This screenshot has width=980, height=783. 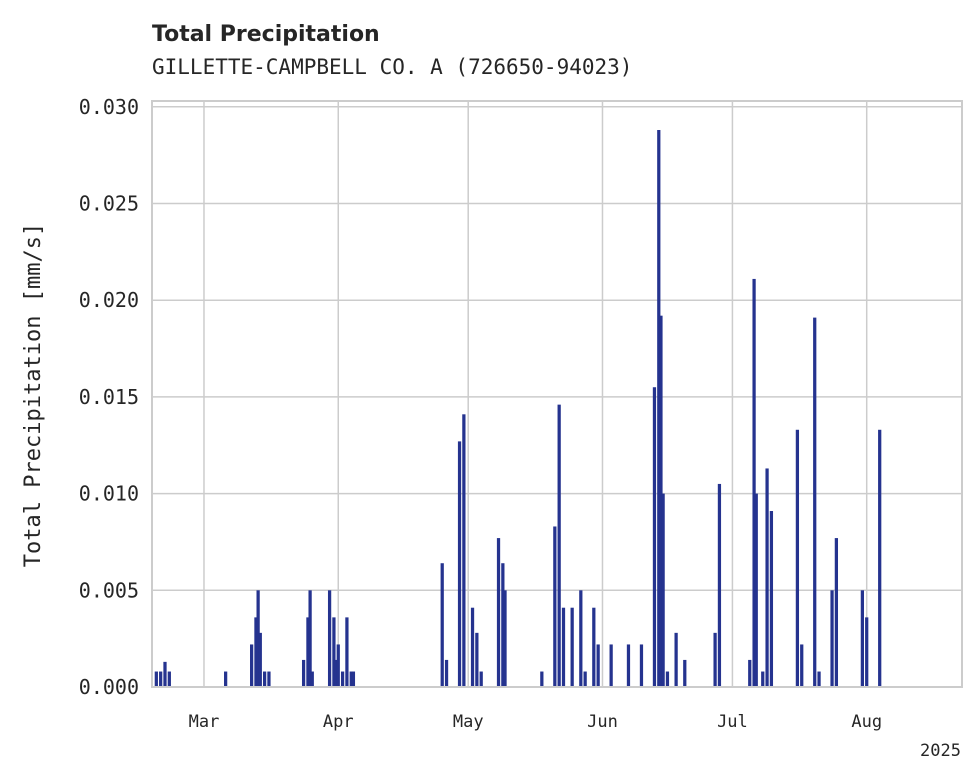 I want to click on y-tick-label: 0.000, so click(x=109, y=687).